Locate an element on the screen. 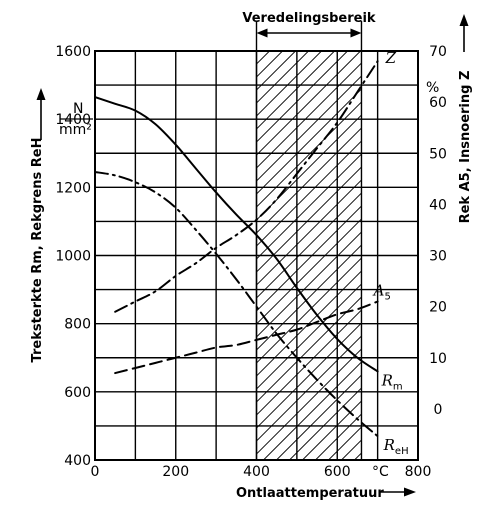  series-label-a5: A5 is located at coordinates (381, 292).